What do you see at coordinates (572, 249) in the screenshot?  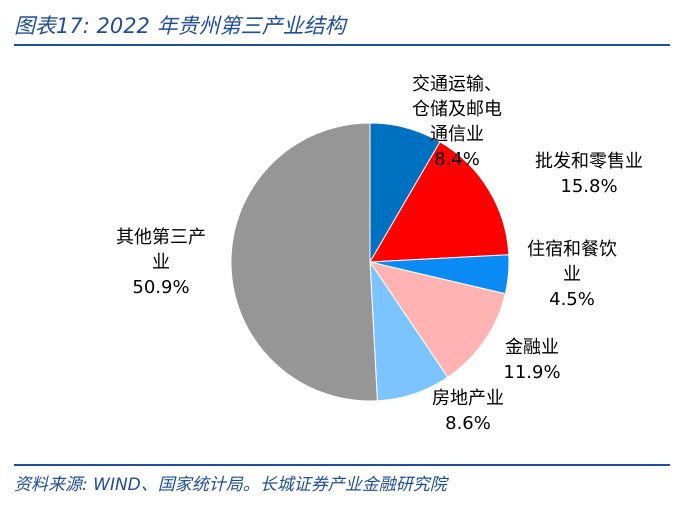 I see `slice-name-label-3: 住宿和餐饮` at bounding box center [572, 249].